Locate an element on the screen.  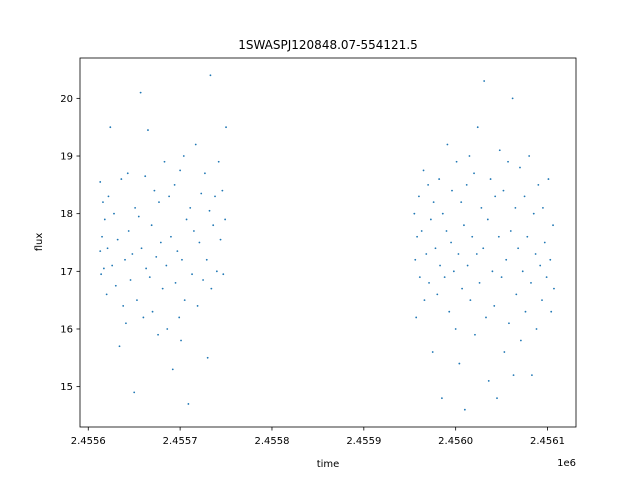
x-tick-label: 2.4558 is located at coordinates (271, 441).